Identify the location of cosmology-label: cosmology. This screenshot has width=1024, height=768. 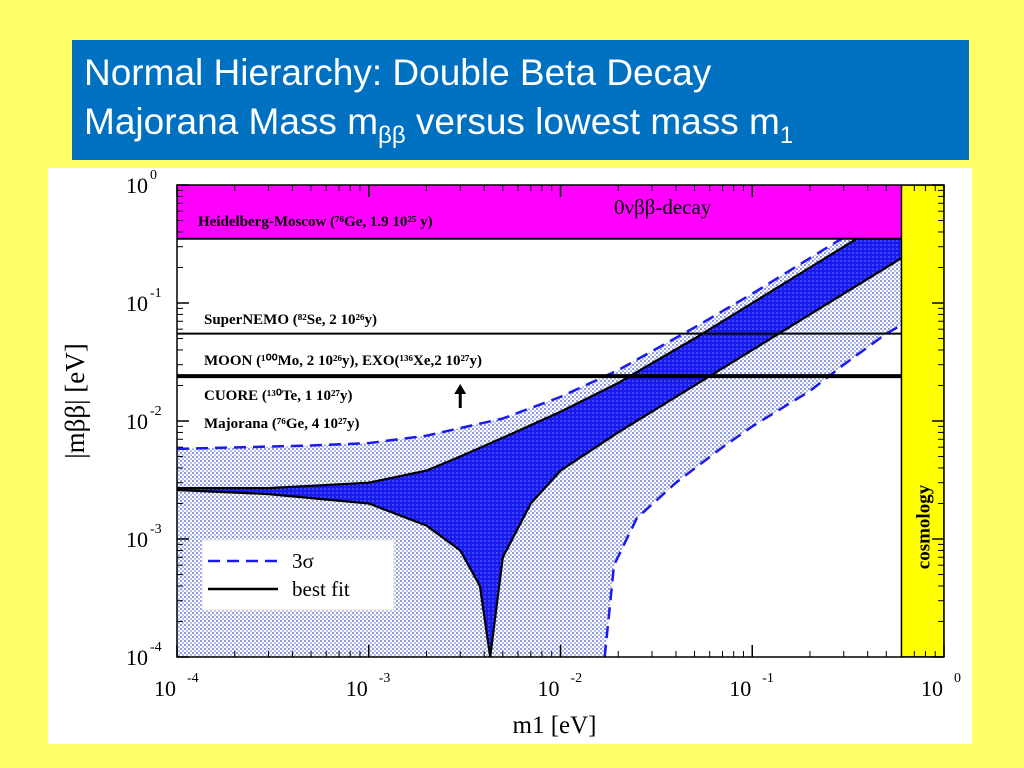
(924, 526).